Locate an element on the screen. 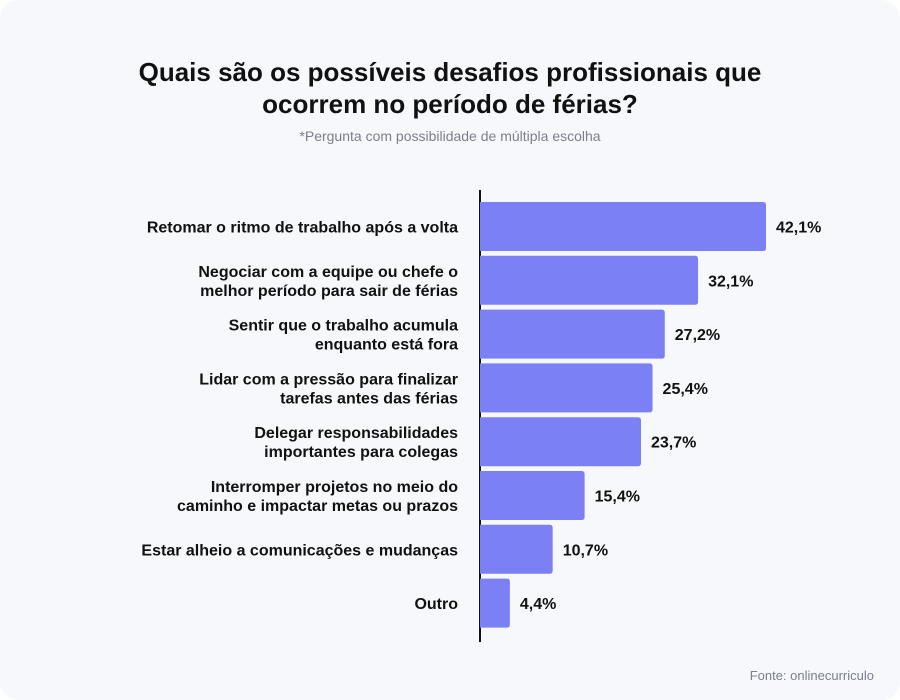 The image size is (900, 700). category-label-line: melhor período para sair de férias is located at coordinates (329, 291).